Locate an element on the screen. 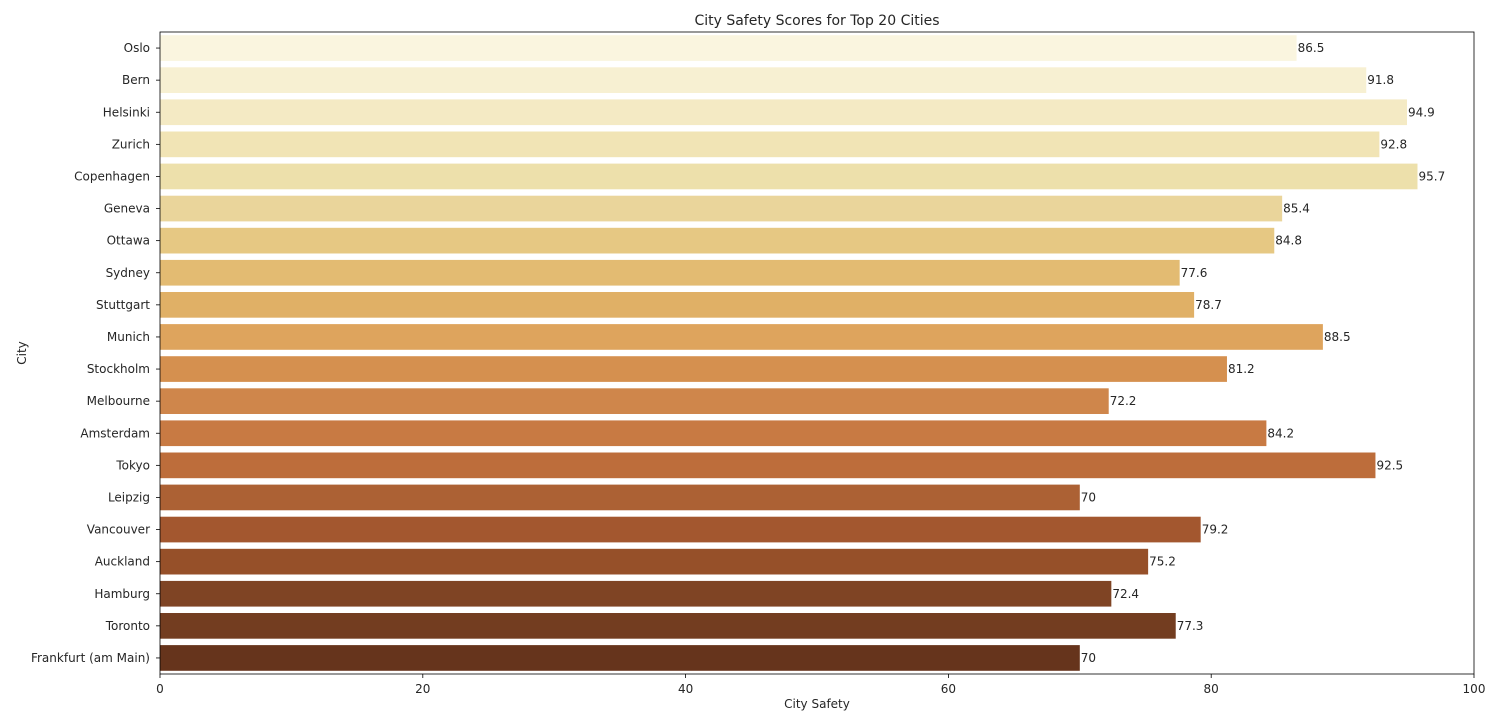 Image resolution: width=1500 pixels, height=720 pixels. y-tick-label: Helsinki is located at coordinates (126, 112).